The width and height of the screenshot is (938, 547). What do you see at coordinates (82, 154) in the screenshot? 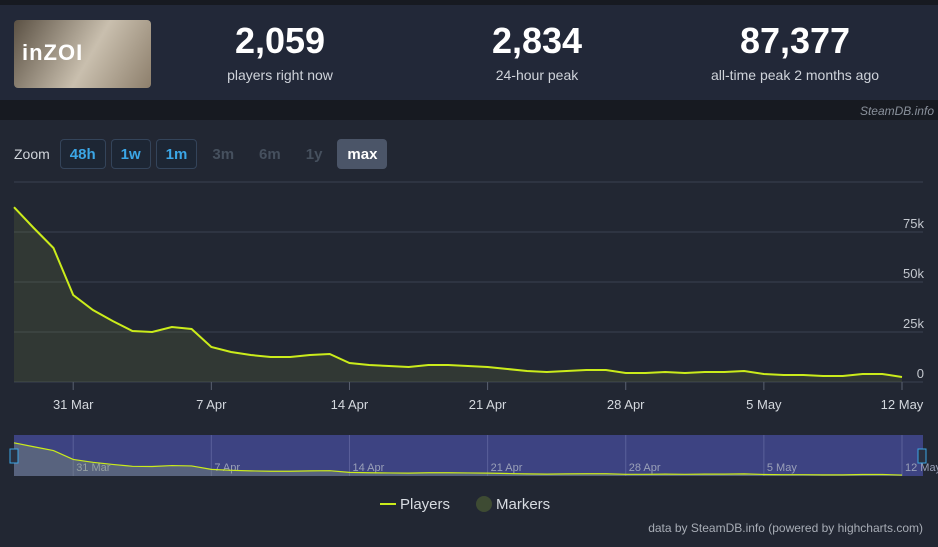
I see `zoom-button: 48h` at bounding box center [82, 154].